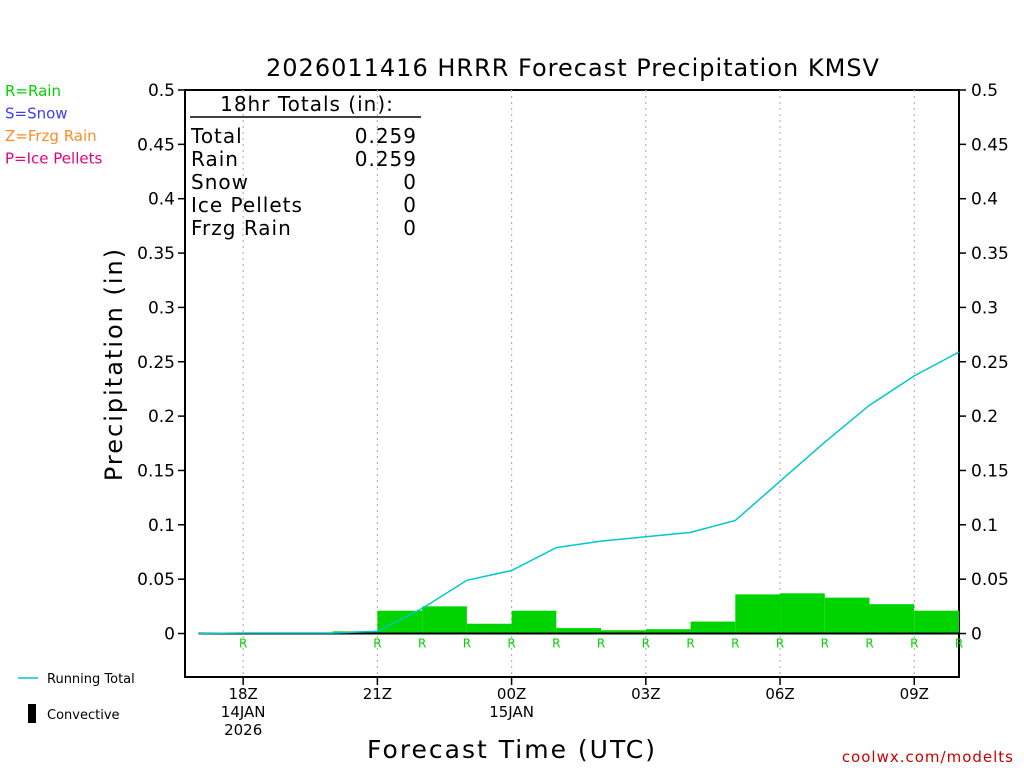 Image resolution: width=1024 pixels, height=768 pixels. Describe the element at coordinates (156, 471) in the screenshot. I see `y-tick-label-left: 0.15` at that location.